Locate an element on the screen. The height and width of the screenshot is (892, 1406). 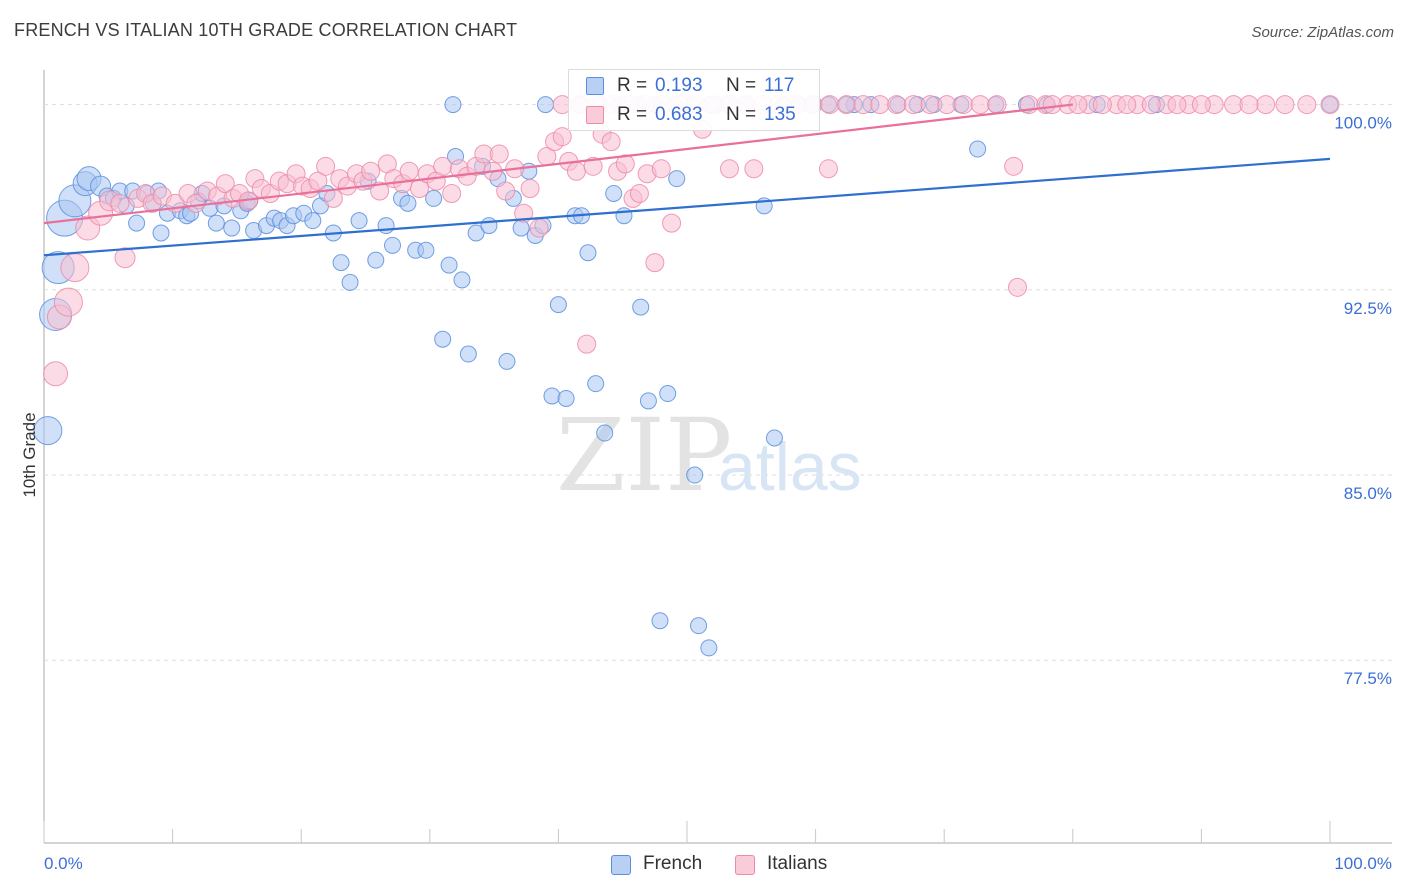
stats-box: R = 0.193 N = 117 R = 0.683 N = 135 is located at coordinates (694, 100).